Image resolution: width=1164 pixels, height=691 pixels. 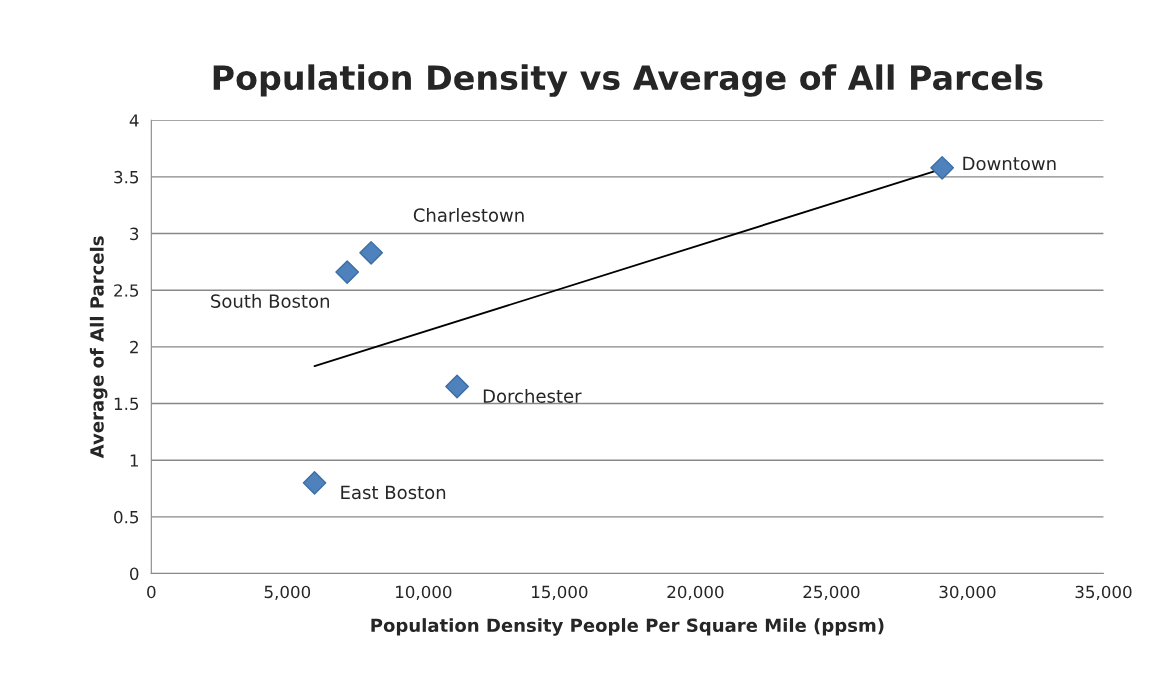 I want to click on x-axis-title: Population Density People Per Square Mile (ppsm), so click(x=627, y=627).